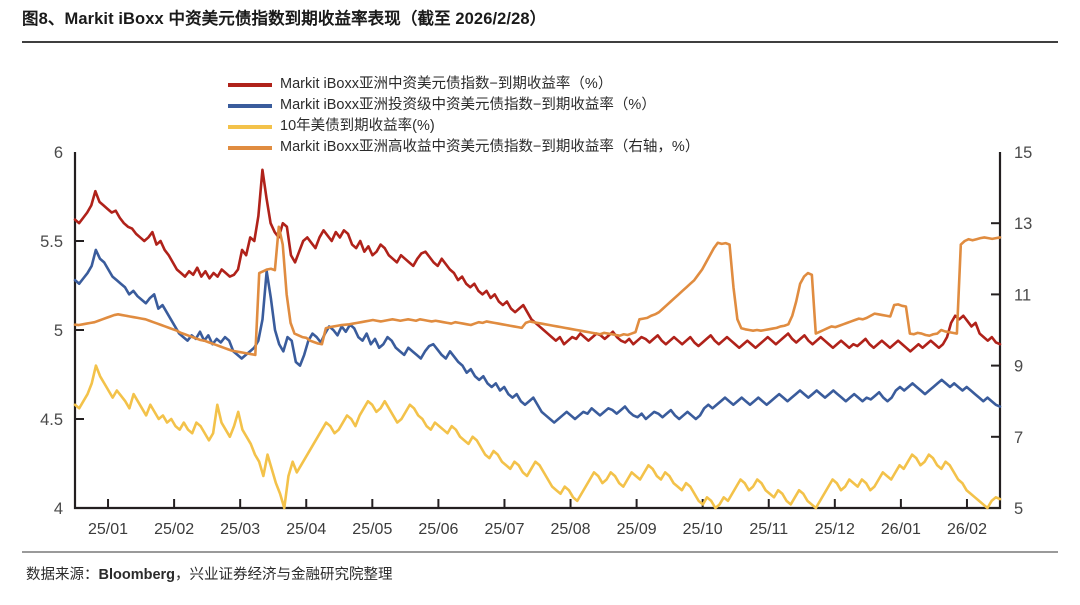  I want to click on y-axis-tick-label: 4, so click(58, 509).